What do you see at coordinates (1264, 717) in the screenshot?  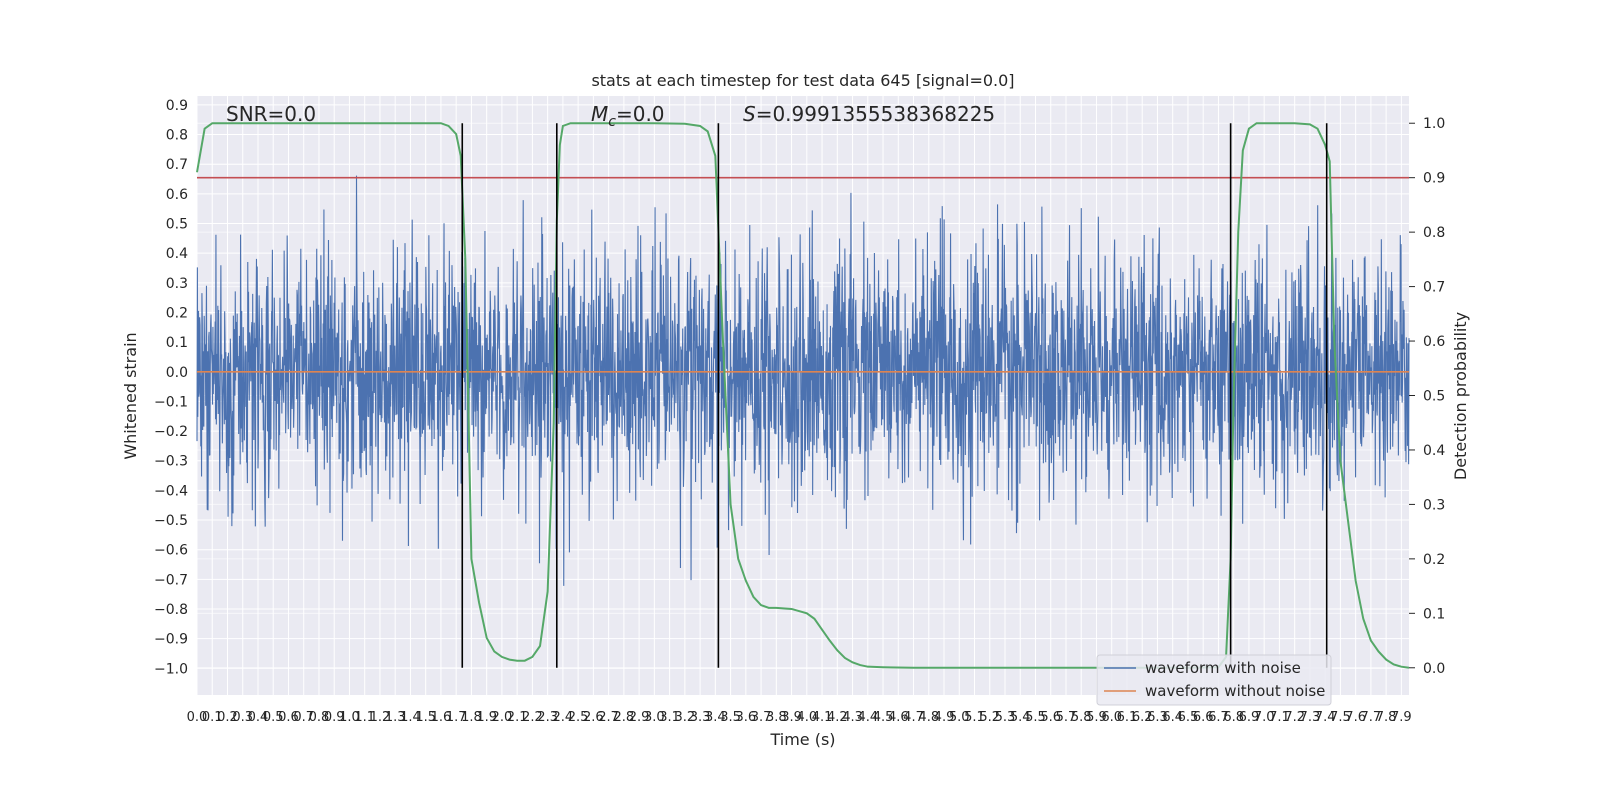 I see `x-tick-label: 7.0` at bounding box center [1264, 717].